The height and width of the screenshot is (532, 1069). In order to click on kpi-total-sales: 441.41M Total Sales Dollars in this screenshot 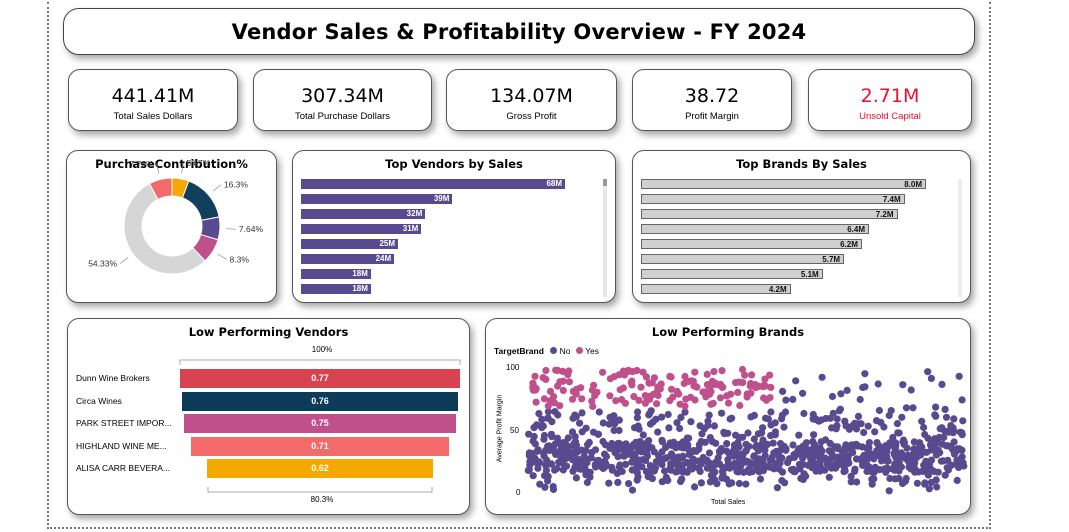, I will do `click(153, 100)`.